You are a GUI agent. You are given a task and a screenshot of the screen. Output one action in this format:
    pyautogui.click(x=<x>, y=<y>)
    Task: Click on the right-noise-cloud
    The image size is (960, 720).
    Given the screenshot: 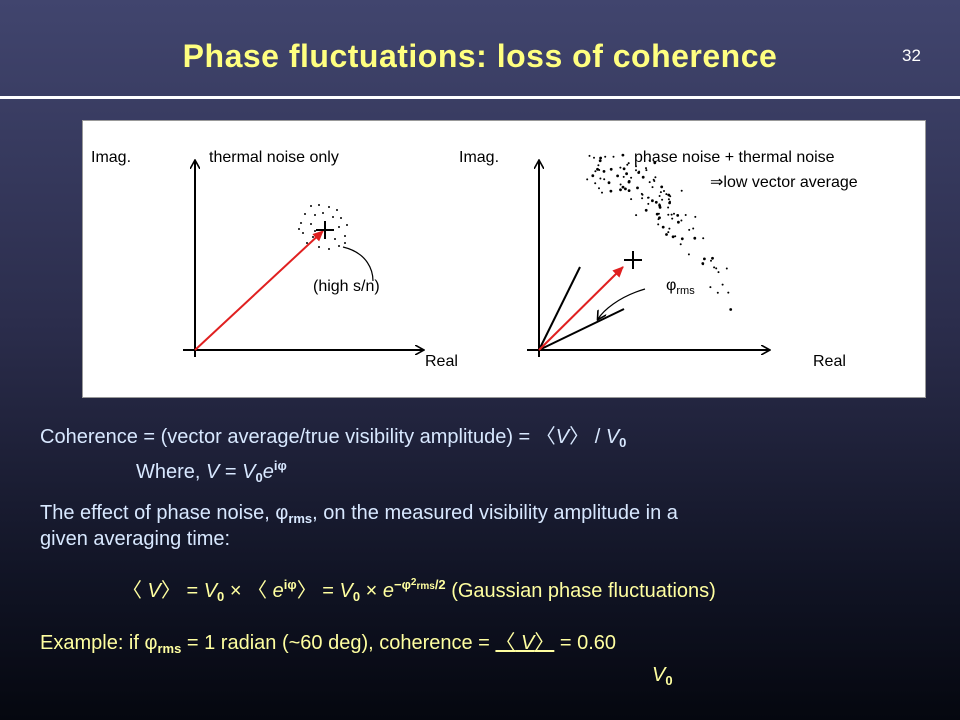 What is the action you would take?
    pyautogui.click(x=659, y=232)
    